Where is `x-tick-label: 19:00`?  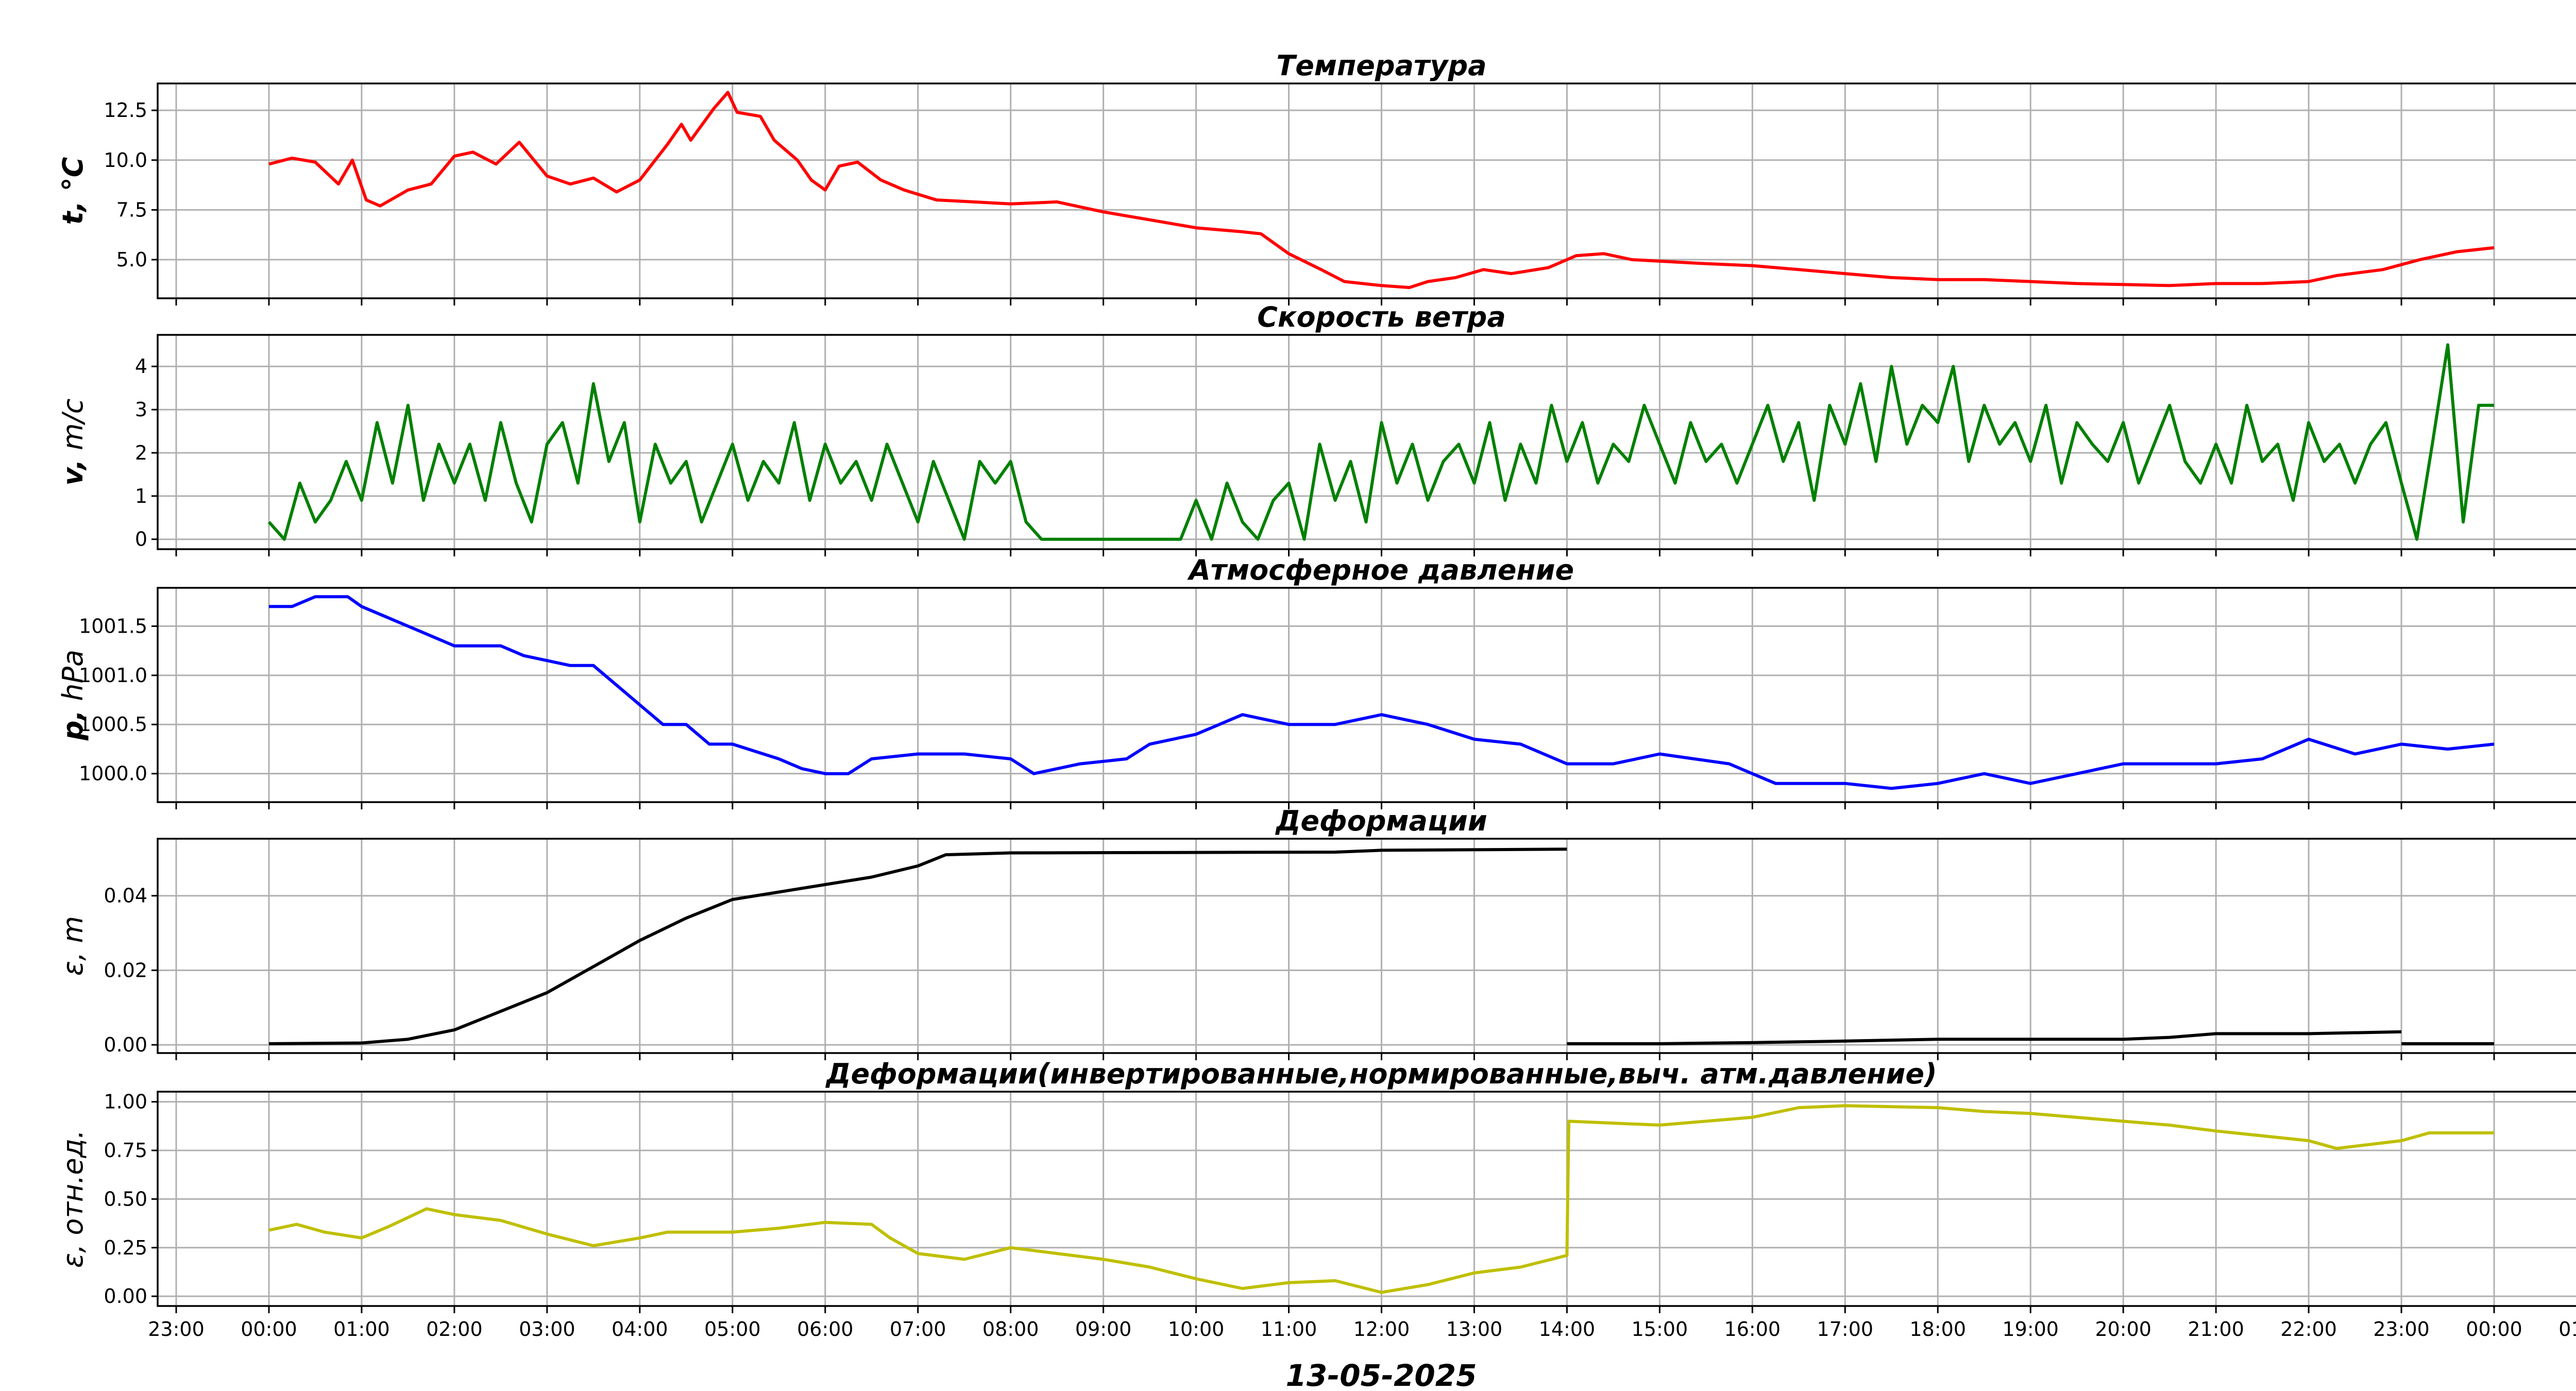 x-tick-label: 19:00 is located at coordinates (2030, 1329).